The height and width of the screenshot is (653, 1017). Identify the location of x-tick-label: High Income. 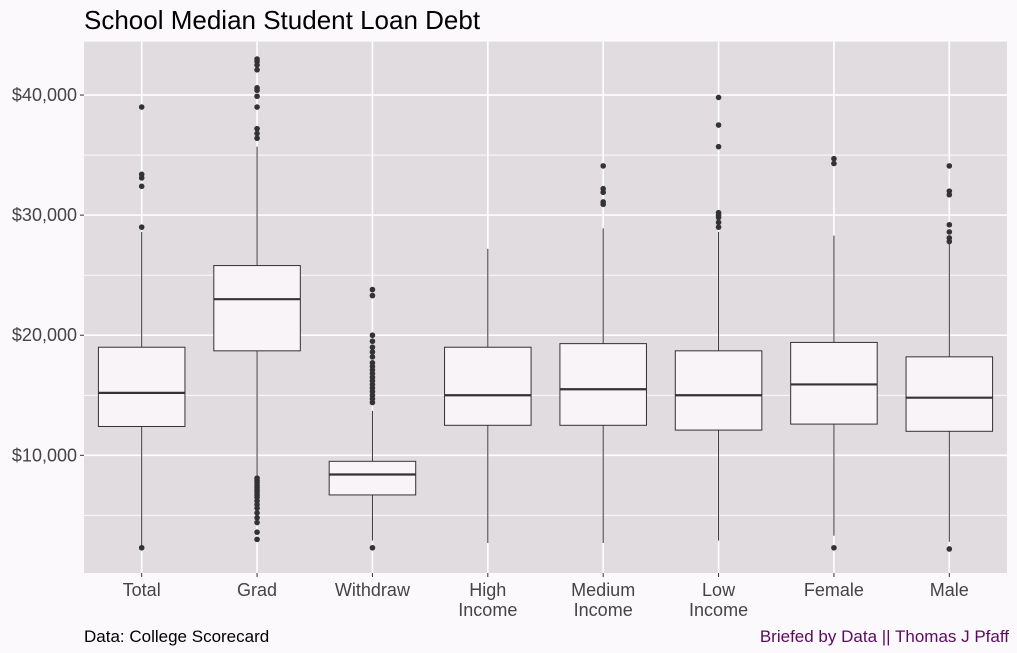
(487, 600).